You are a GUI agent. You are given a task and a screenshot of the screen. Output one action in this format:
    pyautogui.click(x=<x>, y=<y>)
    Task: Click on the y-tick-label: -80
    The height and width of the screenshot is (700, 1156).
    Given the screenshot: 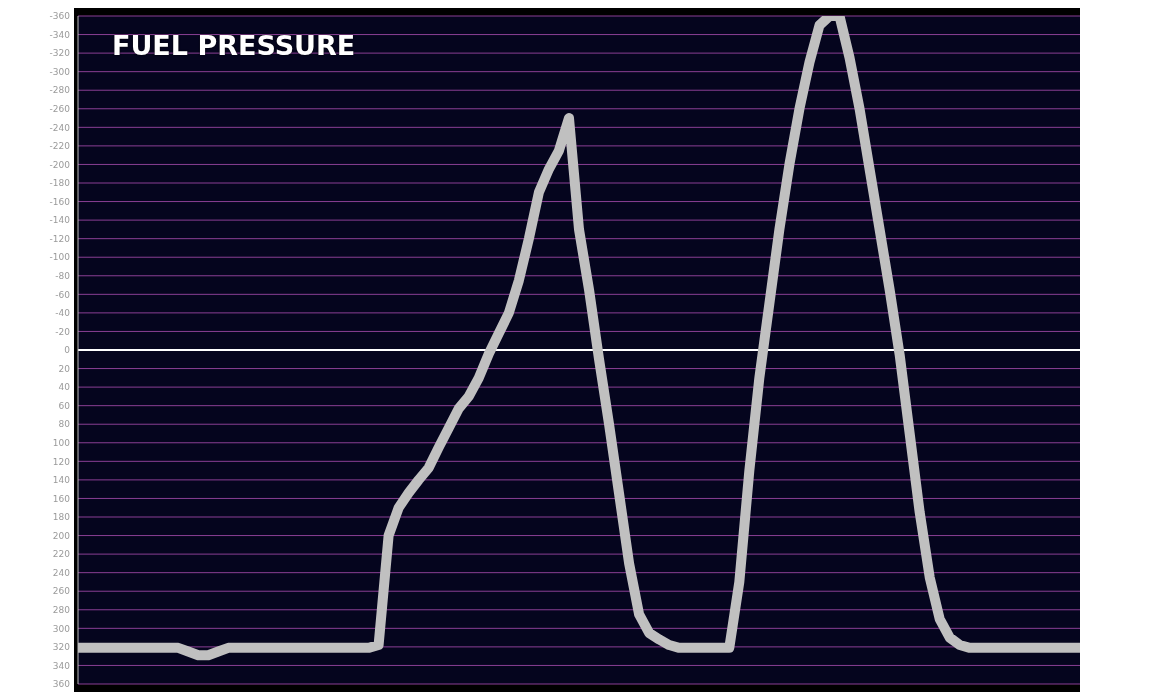 What is the action you would take?
    pyautogui.click(x=63, y=275)
    